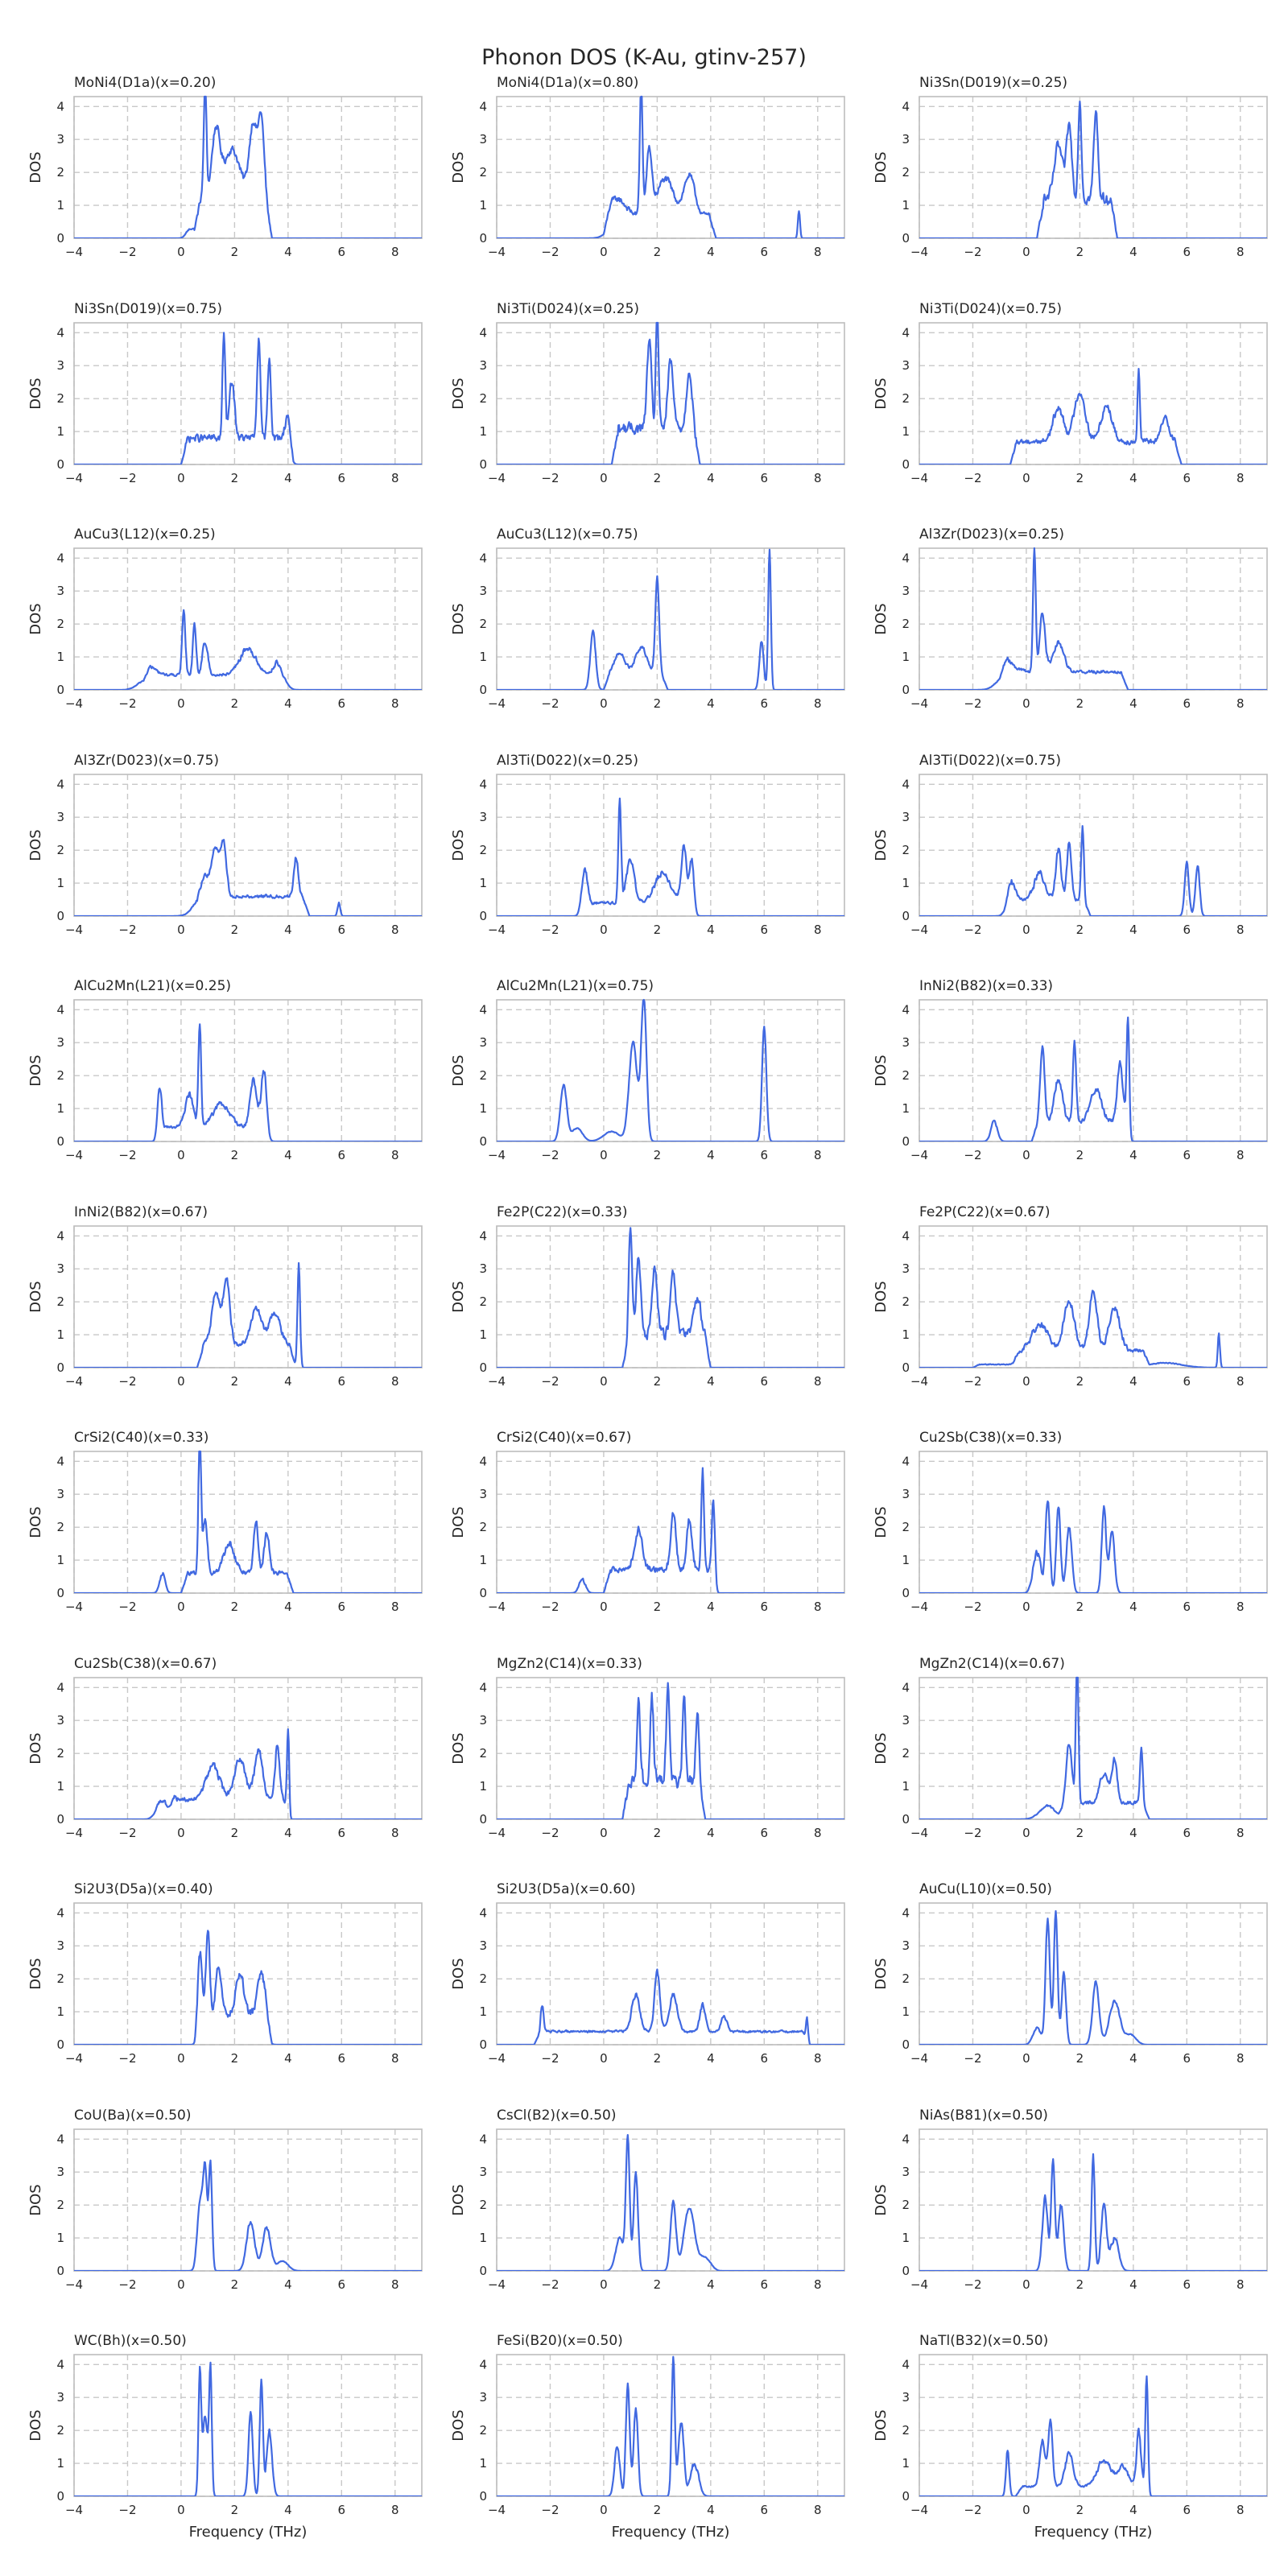 The height and width of the screenshot is (2576, 1288). Describe the element at coordinates (145, 83) in the screenshot. I see `subplot-title: MoNi4(D1a)(x=0.20)` at that location.